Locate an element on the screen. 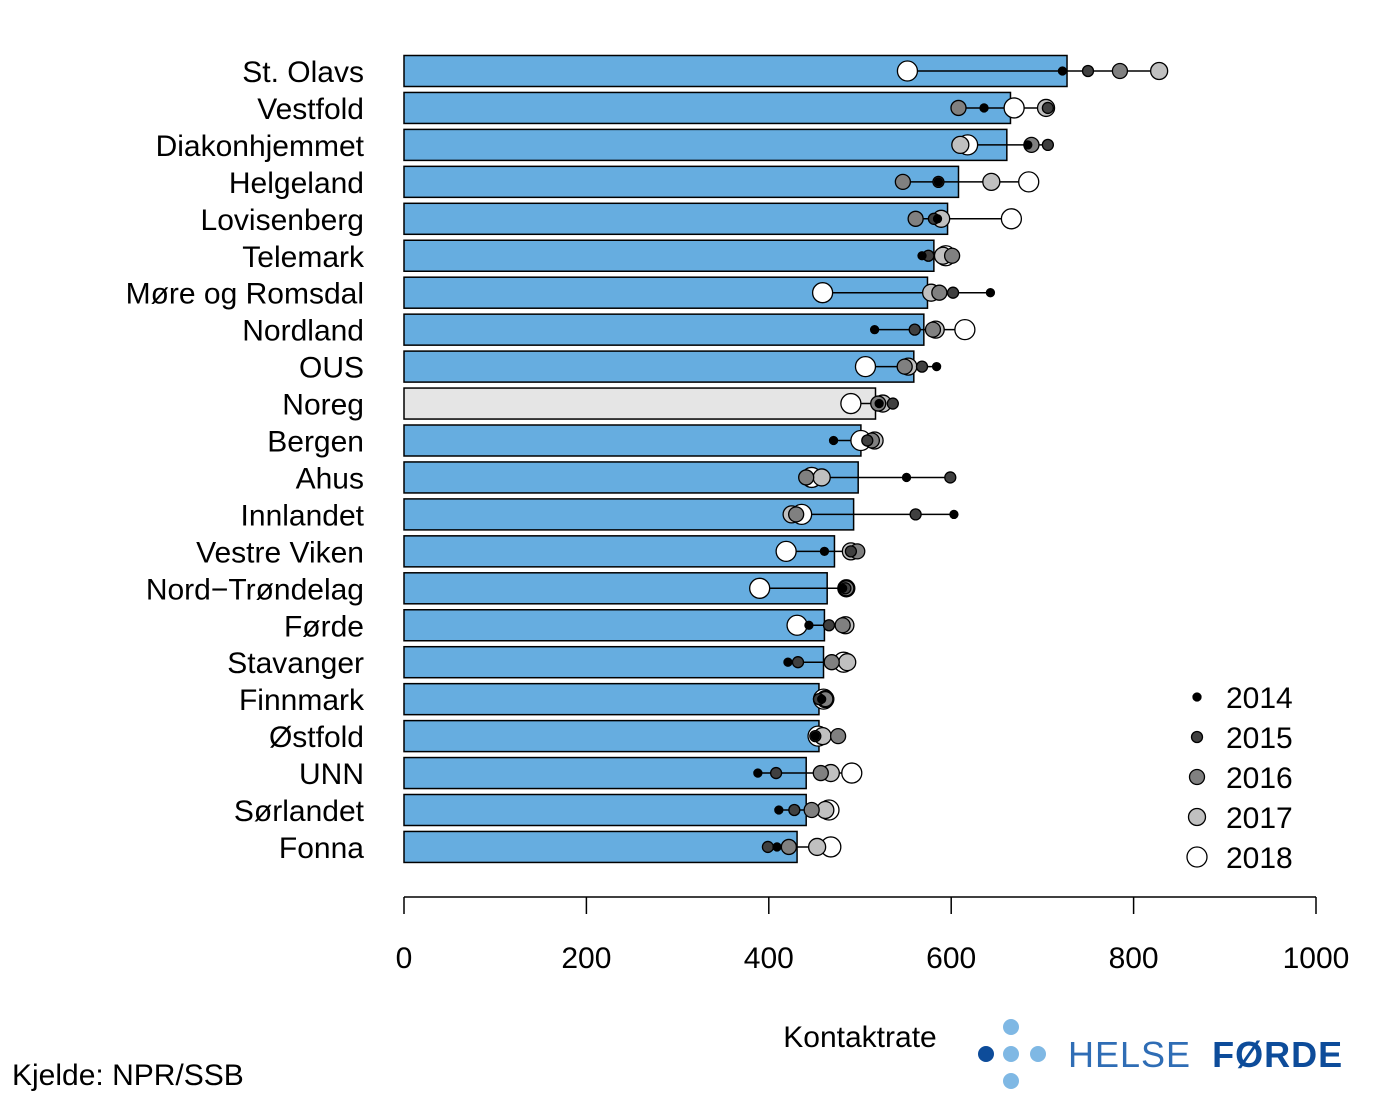  legend-label: 2017 is located at coordinates (1259, 818).